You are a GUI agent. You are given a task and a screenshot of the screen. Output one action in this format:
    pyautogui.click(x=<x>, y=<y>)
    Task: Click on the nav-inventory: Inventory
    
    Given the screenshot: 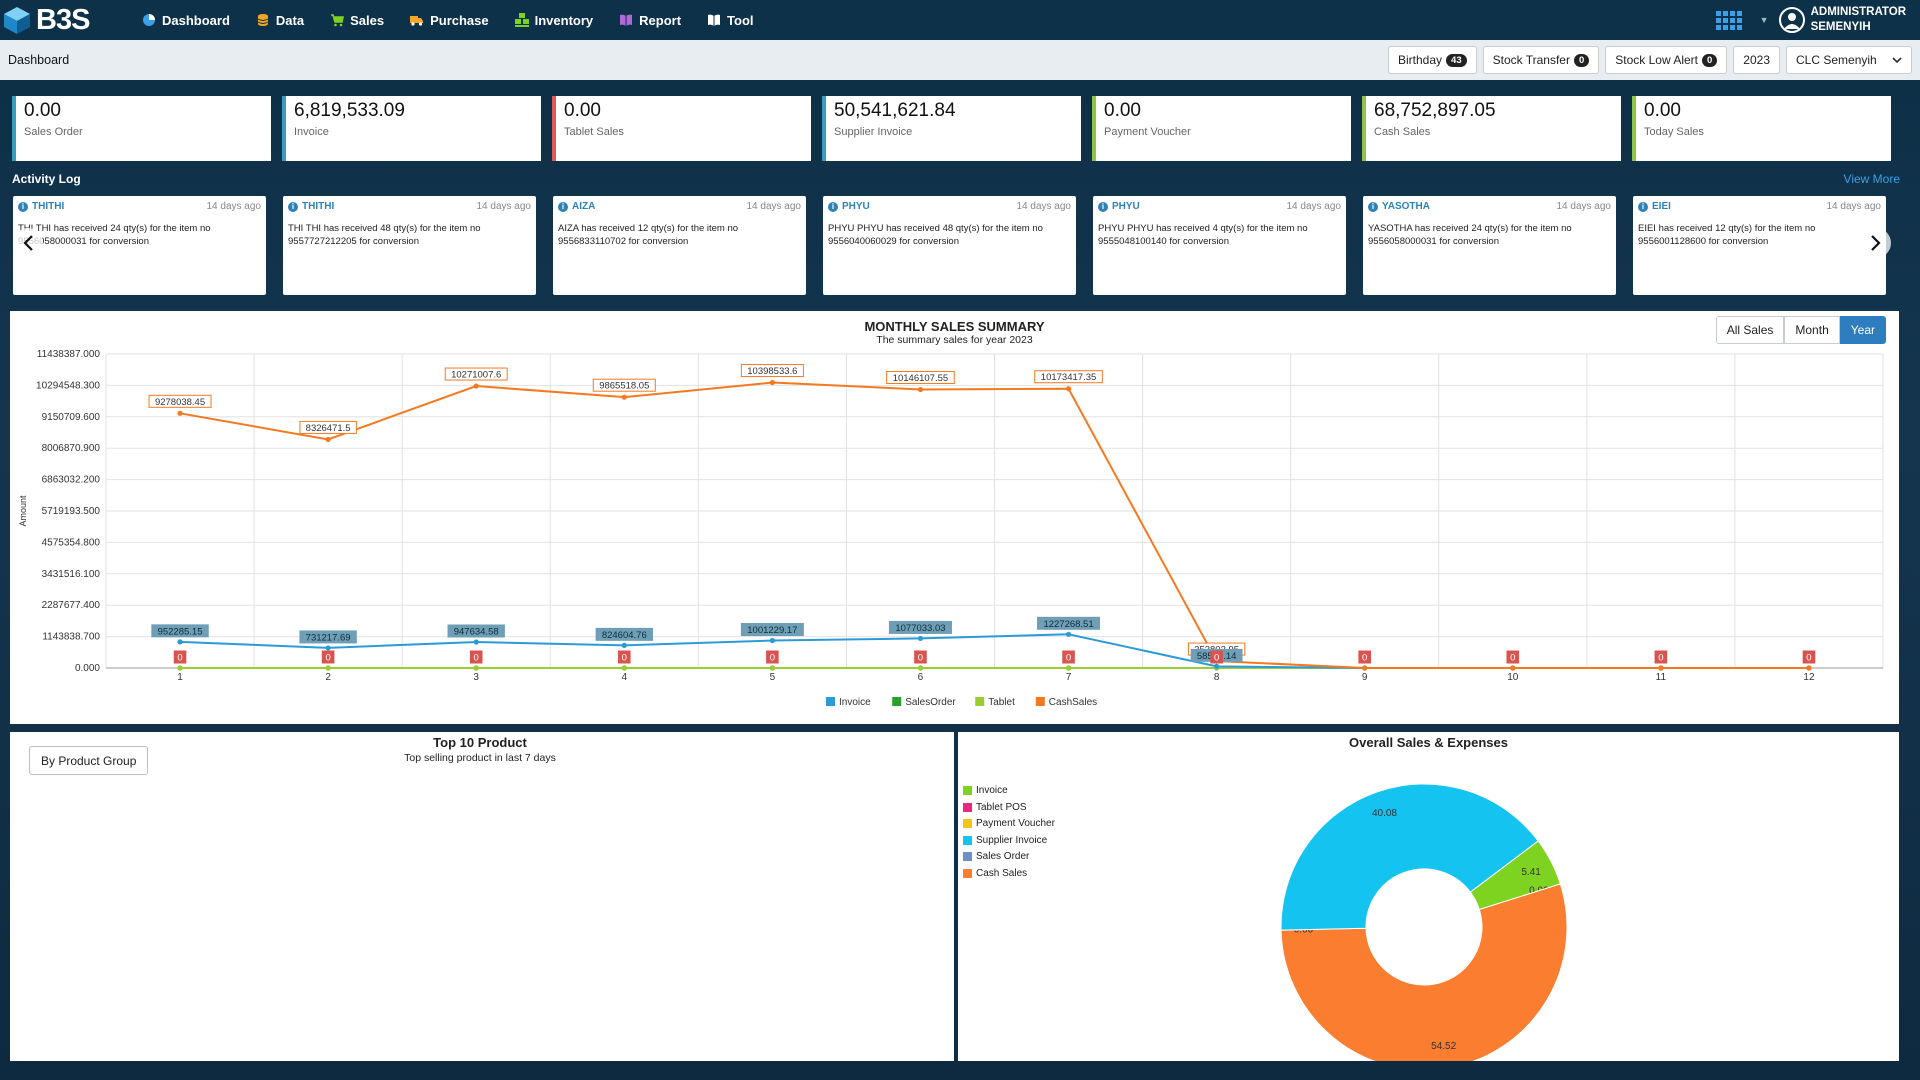 What is the action you would take?
    pyautogui.click(x=553, y=20)
    